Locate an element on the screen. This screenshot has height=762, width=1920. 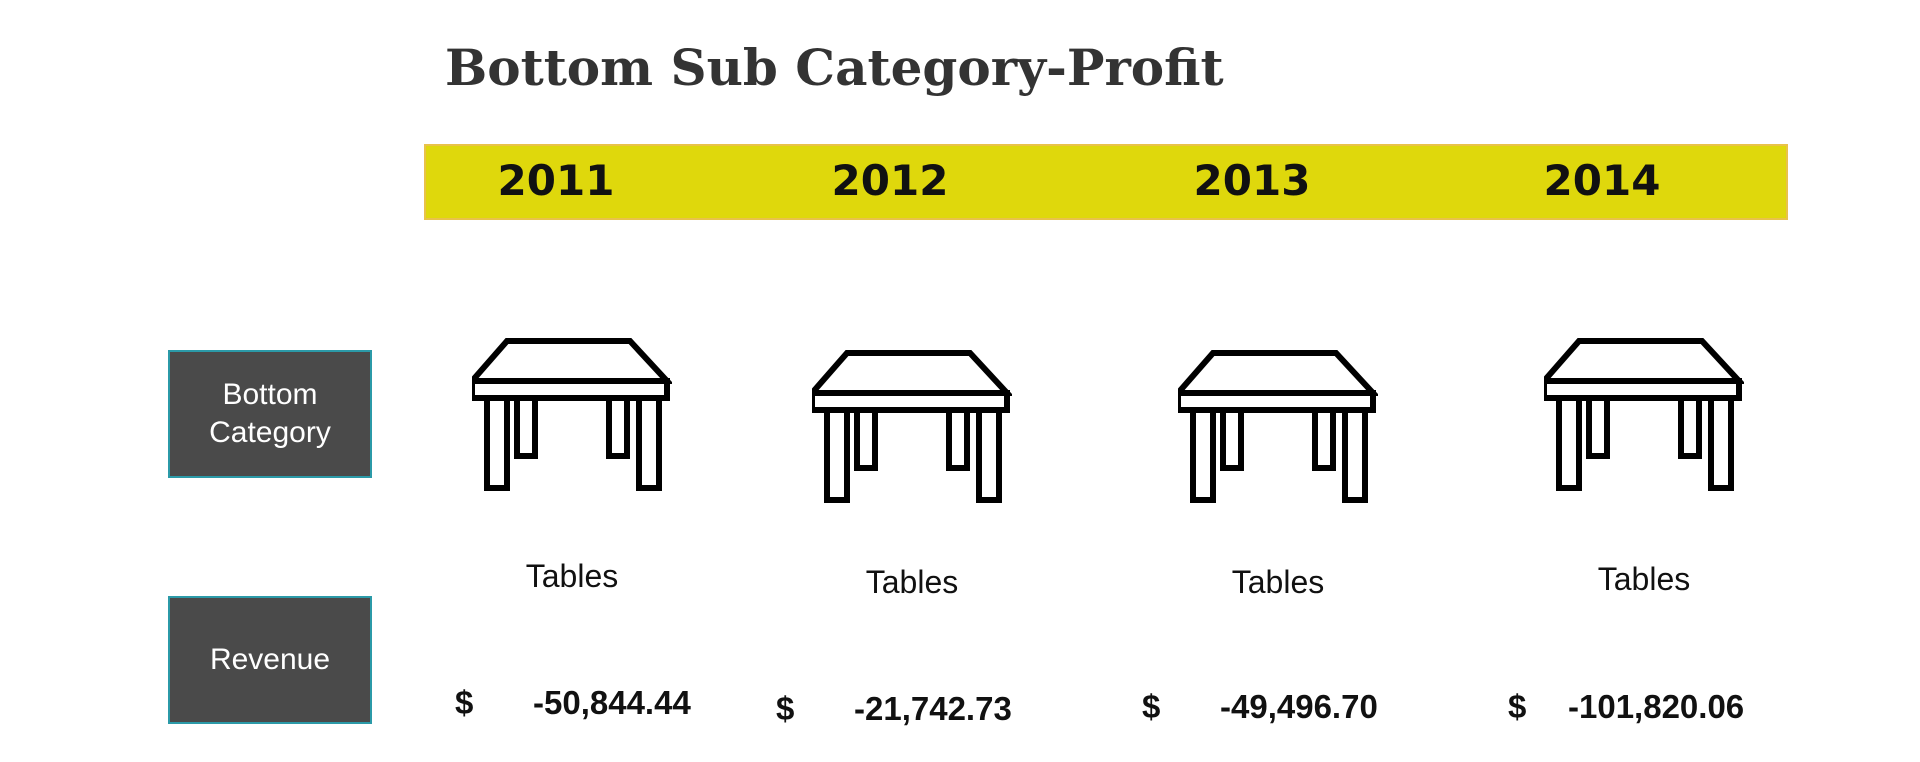
revenue-2013: $ -49,496.70 is located at coordinates (1272, 708).